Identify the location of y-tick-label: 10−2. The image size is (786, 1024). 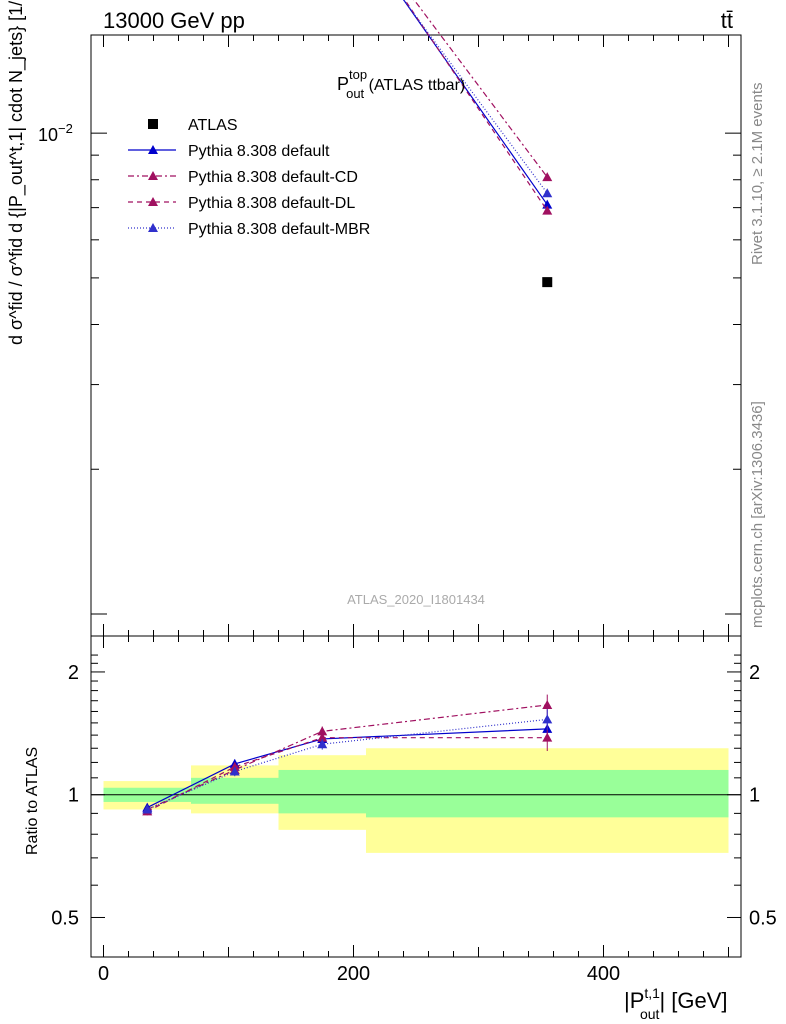
(55, 133).